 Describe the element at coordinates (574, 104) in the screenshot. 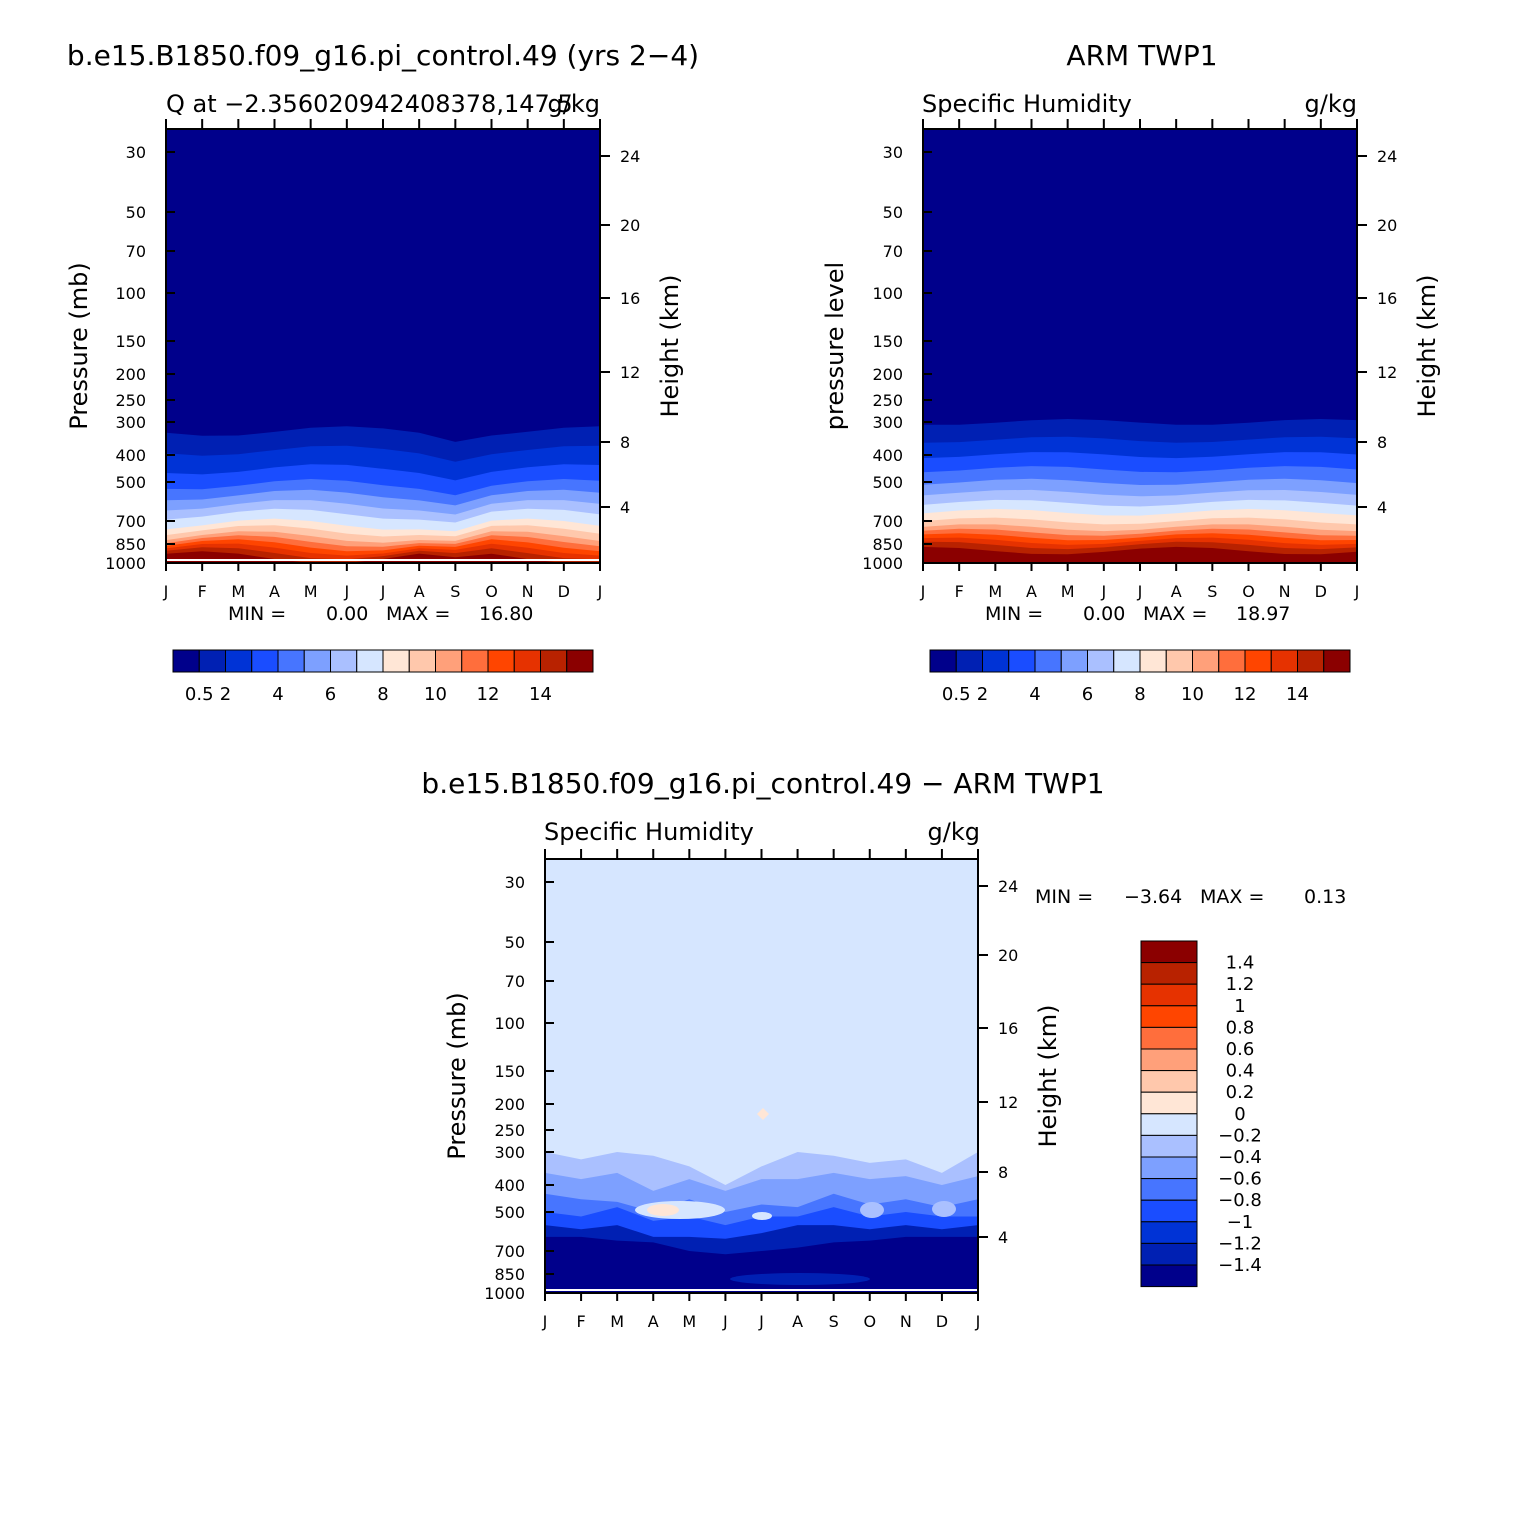

I see `panel-model-units: g/kg` at that location.